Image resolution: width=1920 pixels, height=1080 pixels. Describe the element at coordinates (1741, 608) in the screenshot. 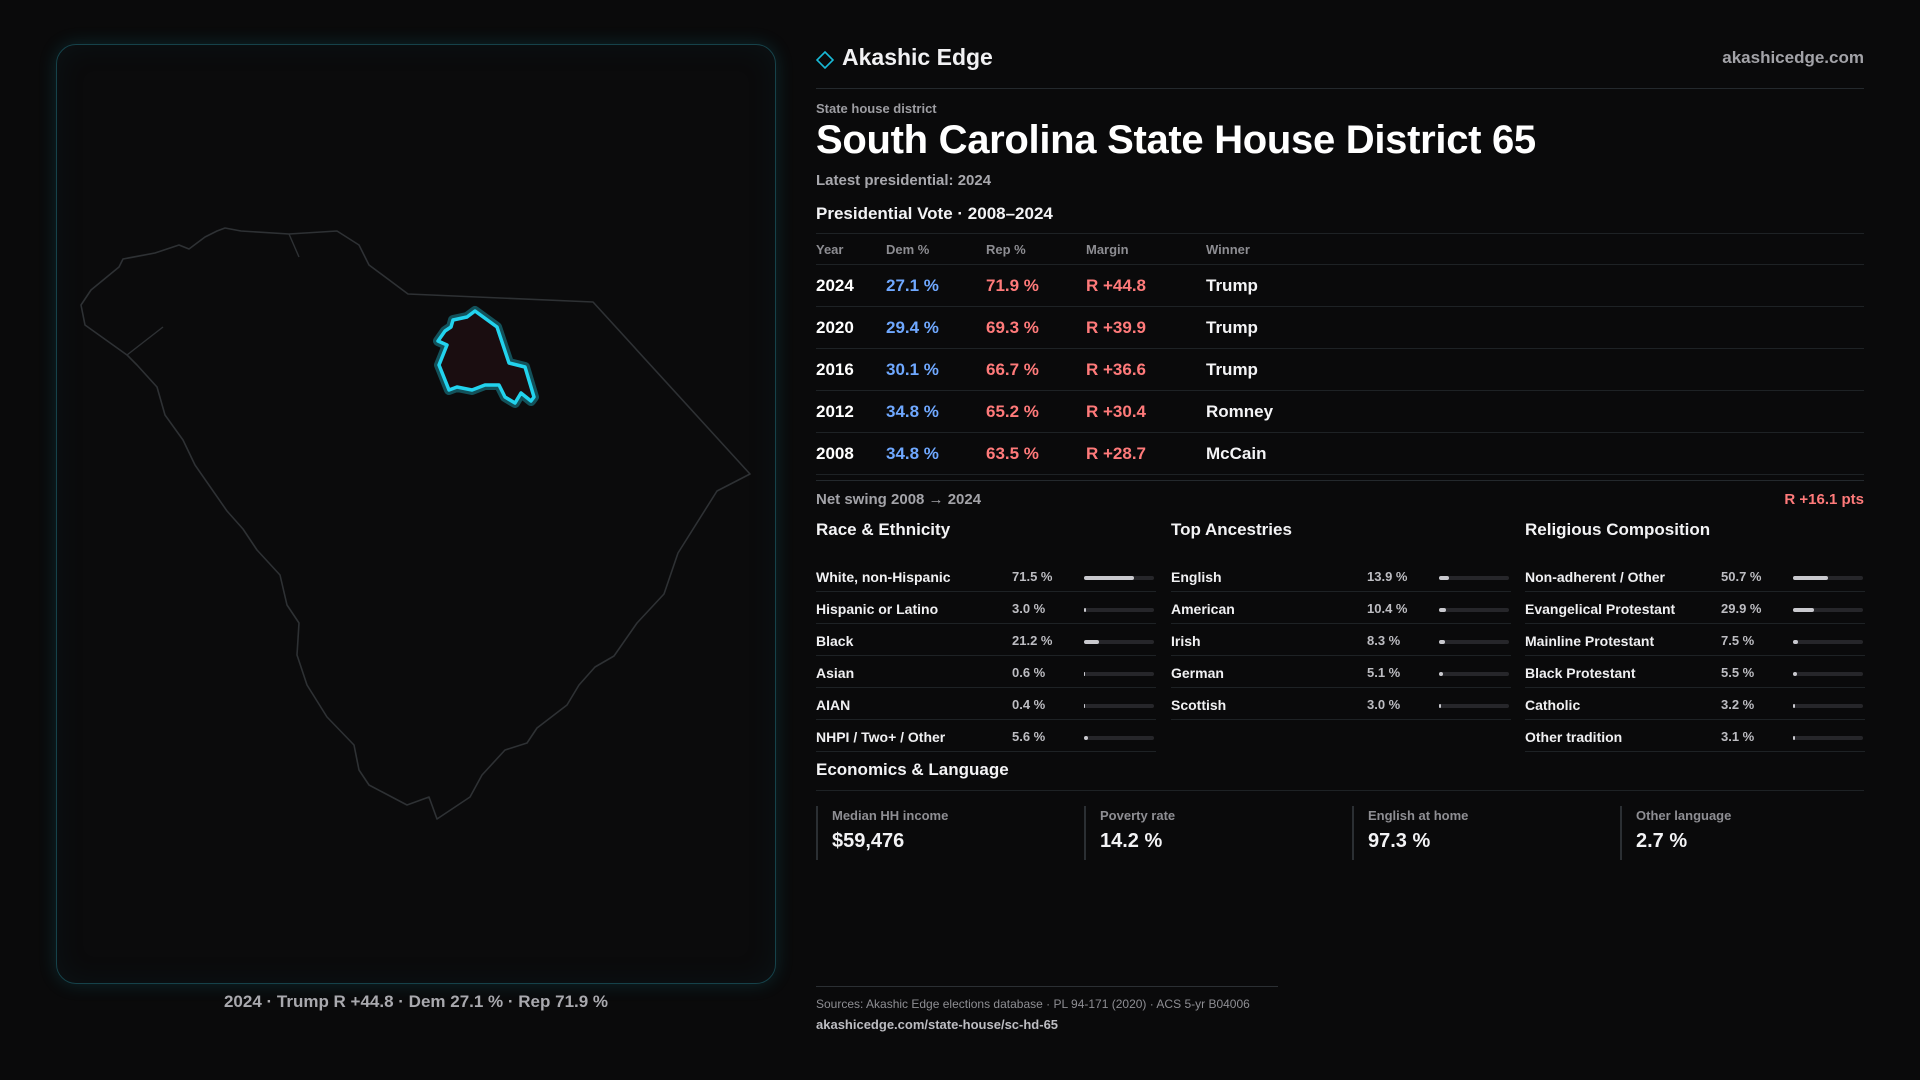

I see `item-value: 29.9 %` at that location.